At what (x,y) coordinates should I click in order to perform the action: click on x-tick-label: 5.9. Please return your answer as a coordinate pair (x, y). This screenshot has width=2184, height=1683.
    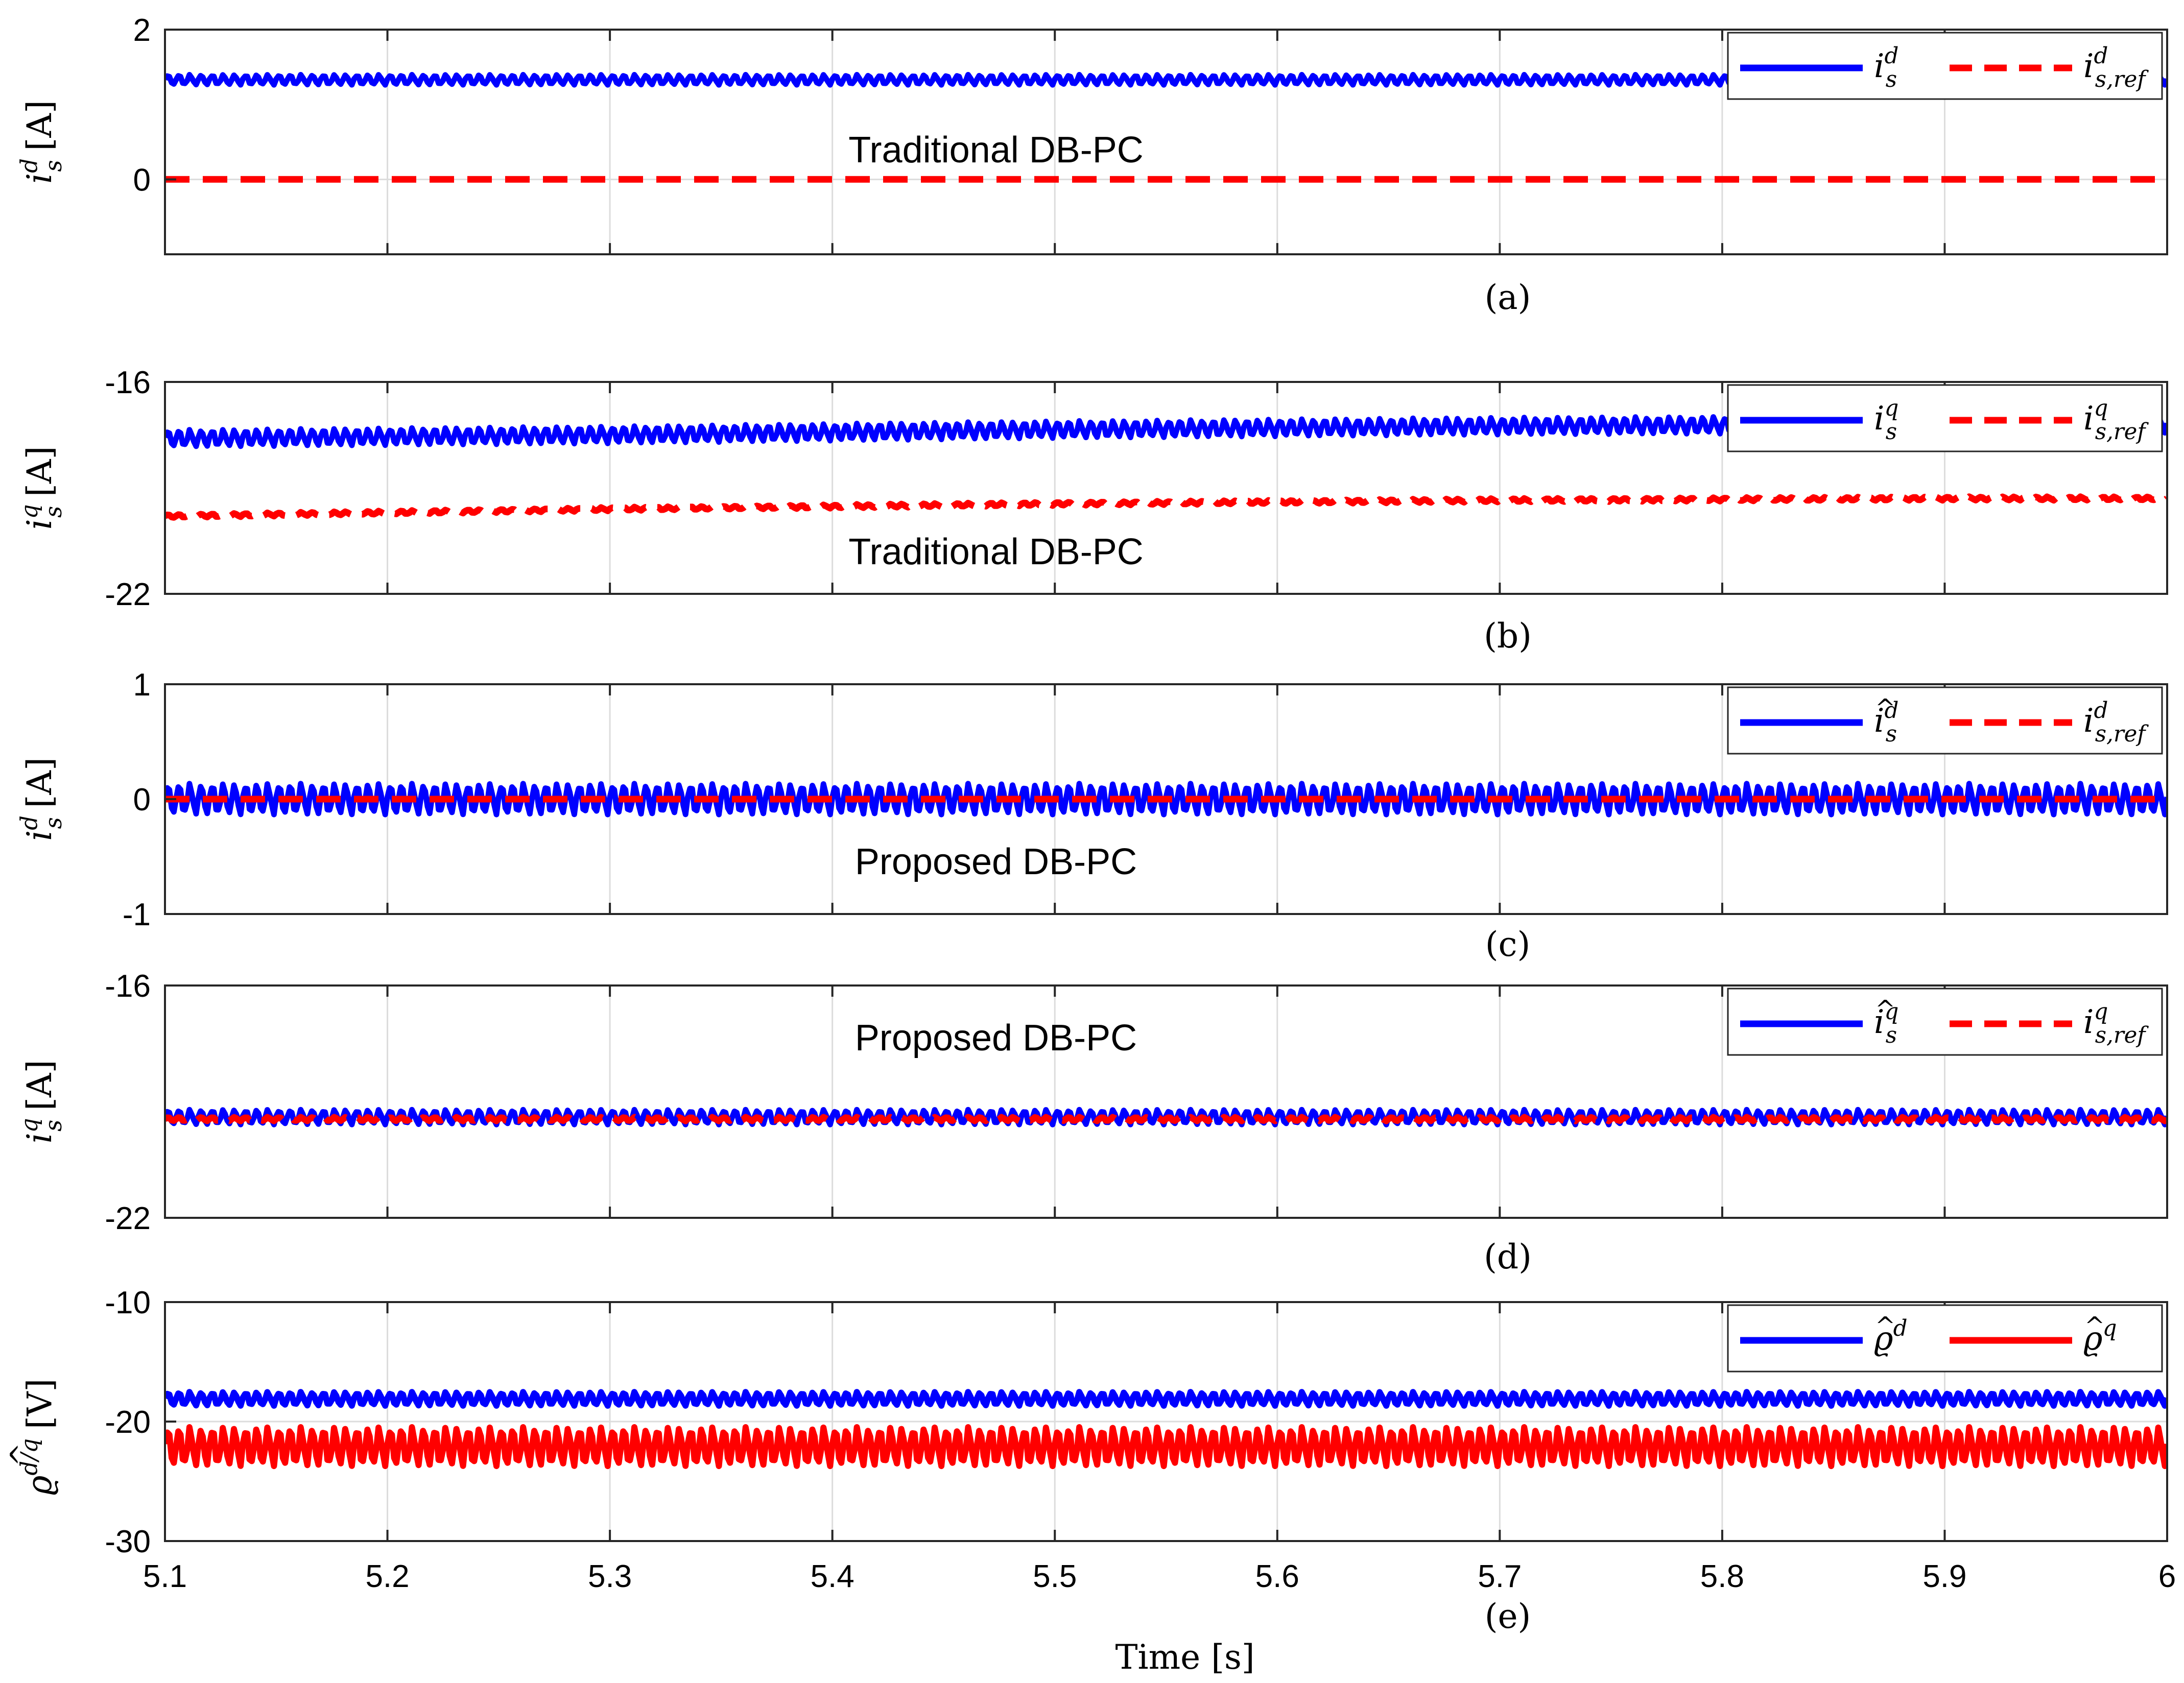
    Looking at the image, I should click on (1944, 1576).